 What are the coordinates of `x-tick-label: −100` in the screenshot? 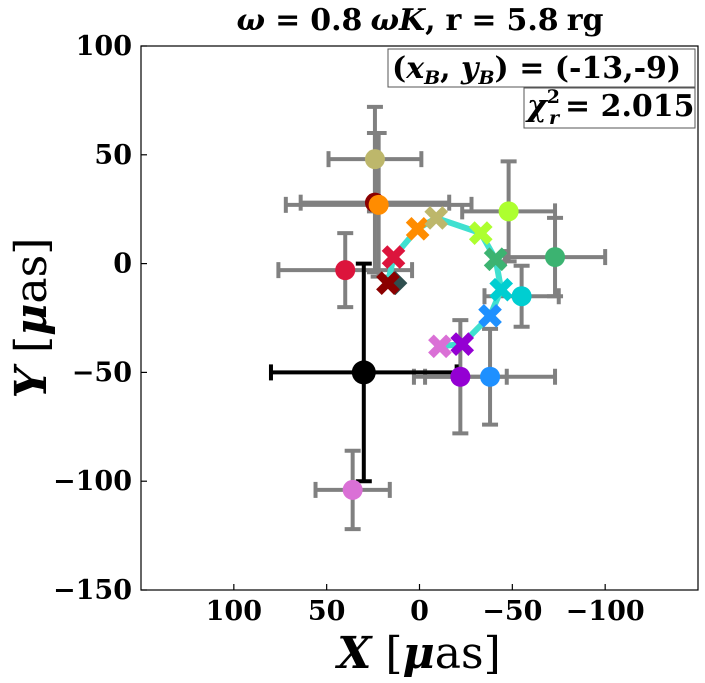 It's located at (605, 611).